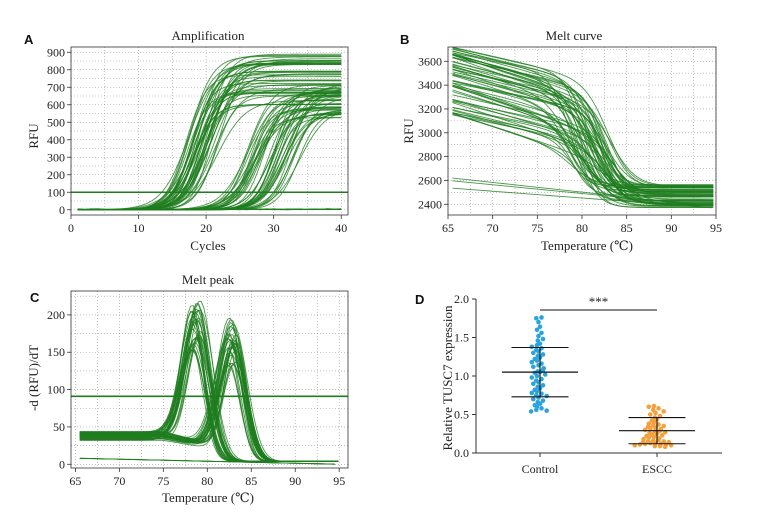  Describe the element at coordinates (540, 469) in the screenshot. I see `tusc7-category-label: Control` at that location.